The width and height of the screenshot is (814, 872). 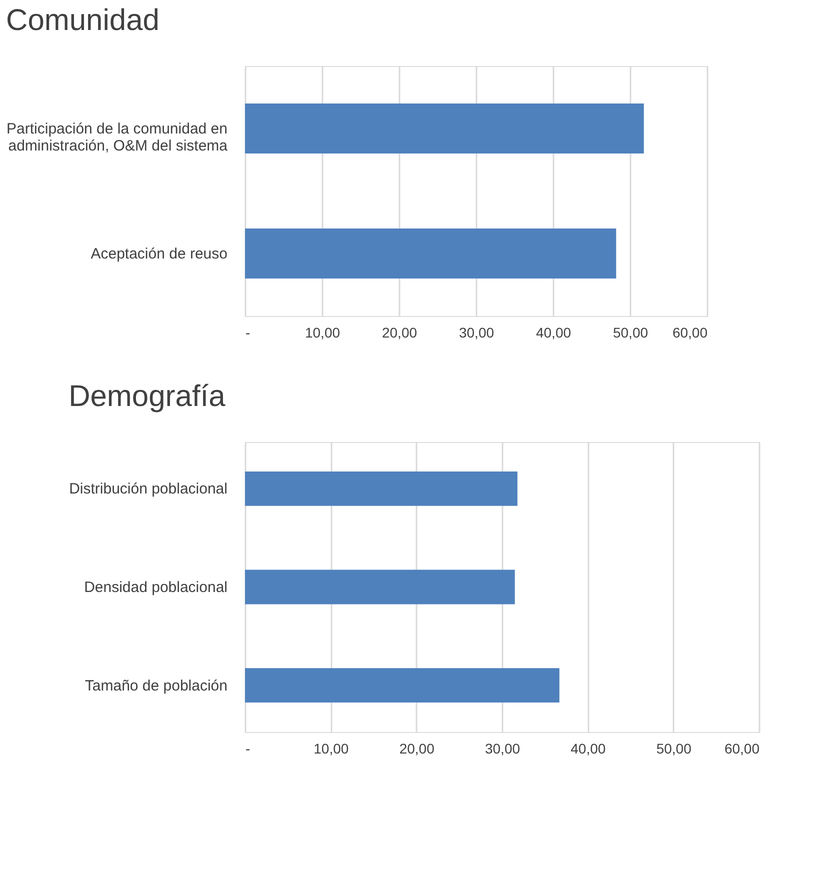 What do you see at coordinates (159, 254) in the screenshot?
I see `y-tick-label: Aceptación de reuso` at bounding box center [159, 254].